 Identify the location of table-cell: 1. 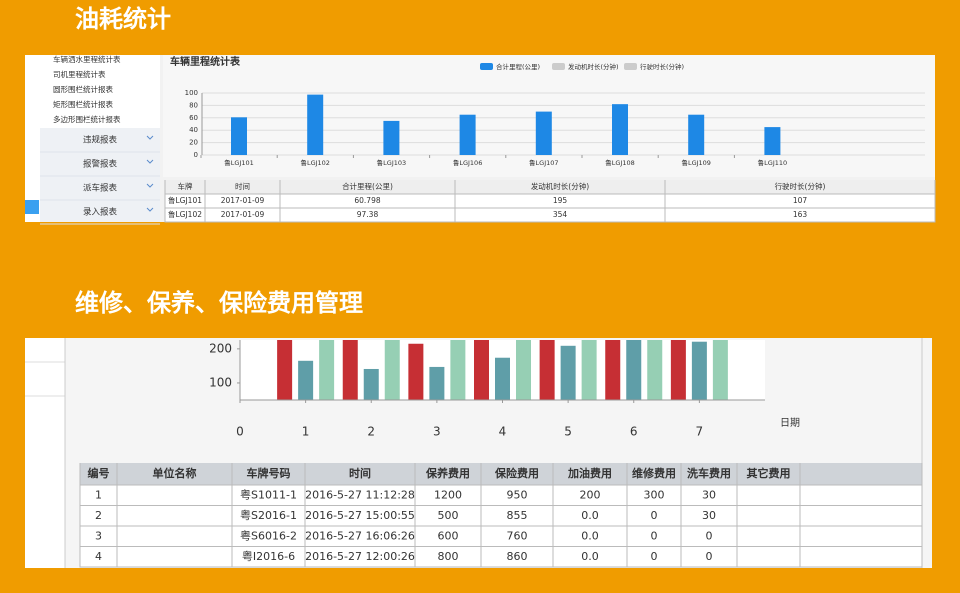
(98, 494).